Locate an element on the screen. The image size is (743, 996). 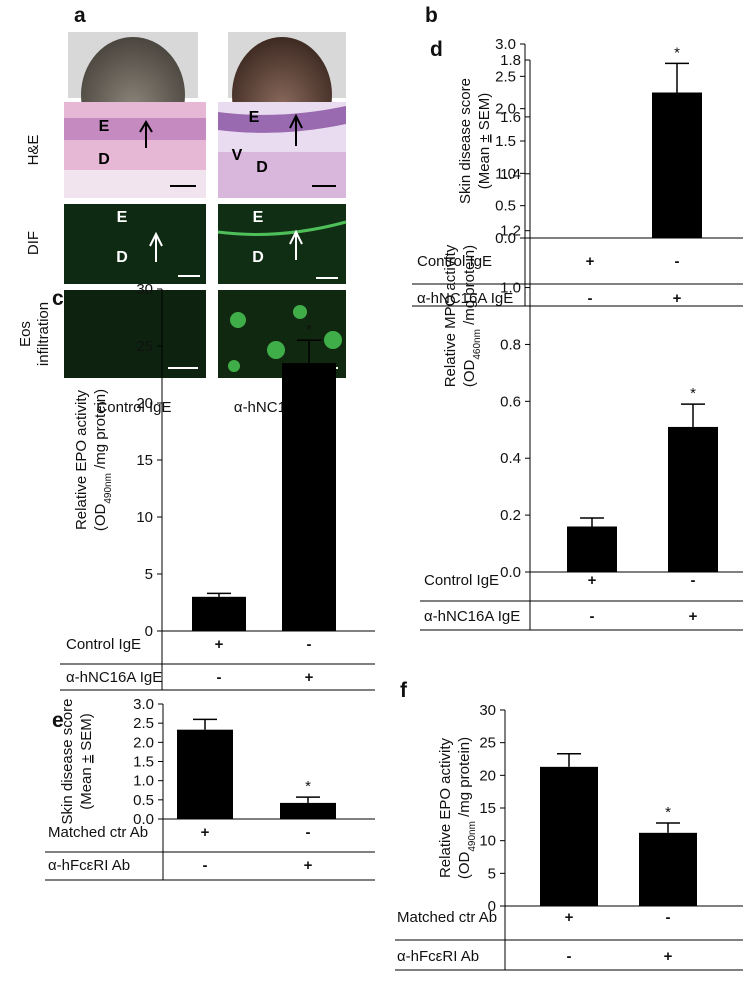
y-tick-label: 0.5 is located at coordinates (505, 206).